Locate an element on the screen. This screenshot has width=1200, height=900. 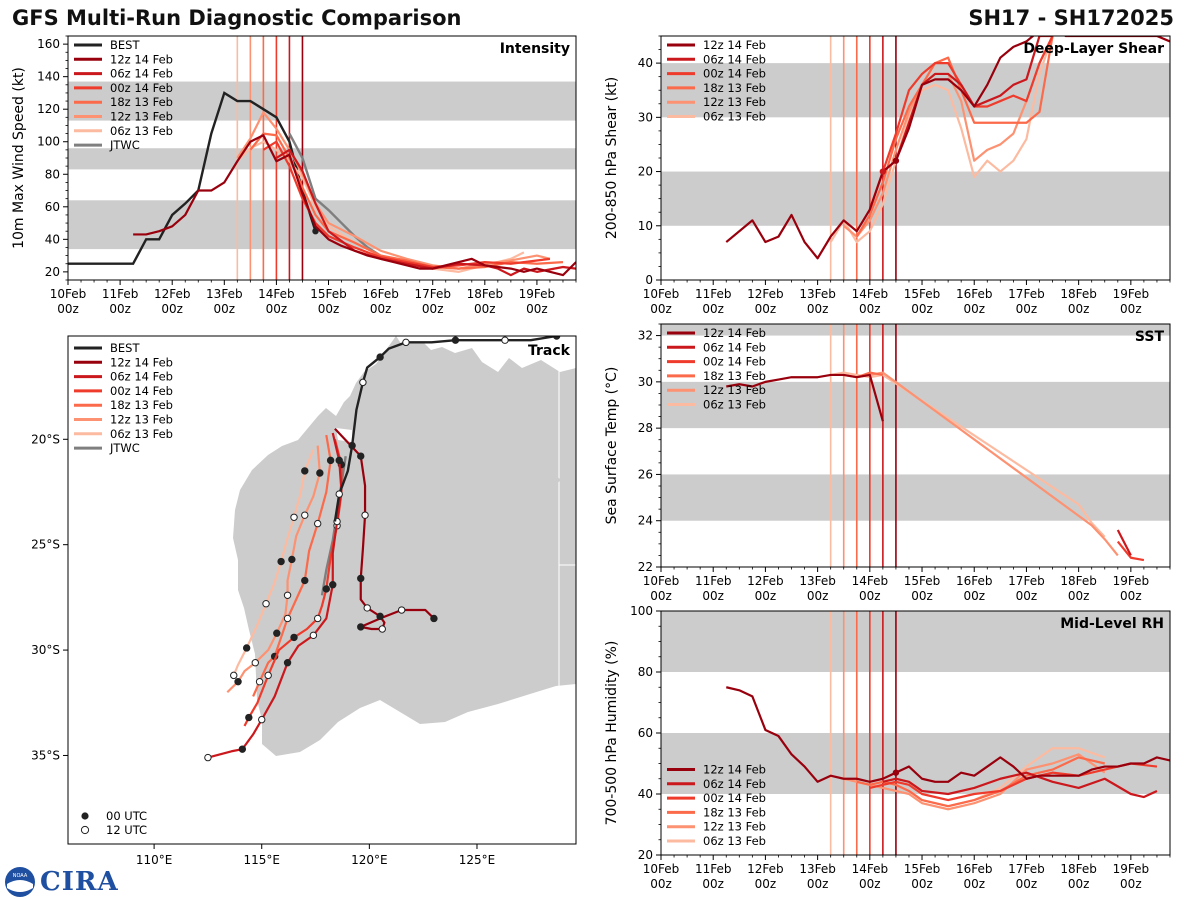
sst-xtick-day: 12Feb is located at coordinates (765, 581).